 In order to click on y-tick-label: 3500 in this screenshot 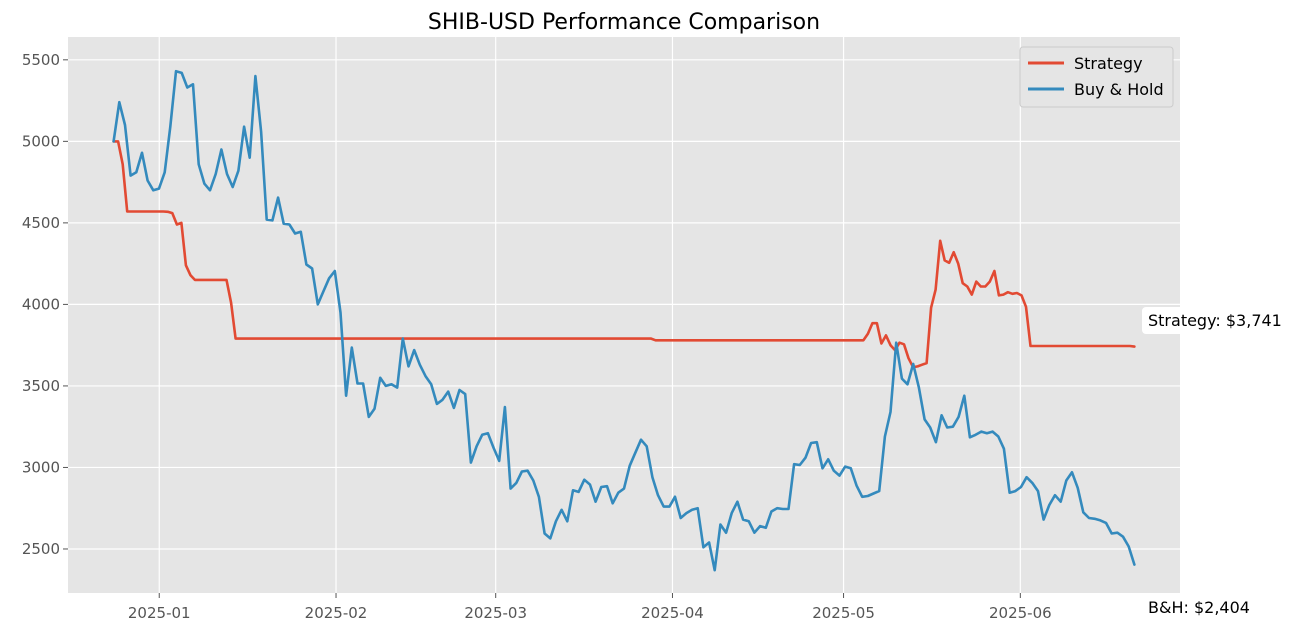, I will do `click(41, 386)`.